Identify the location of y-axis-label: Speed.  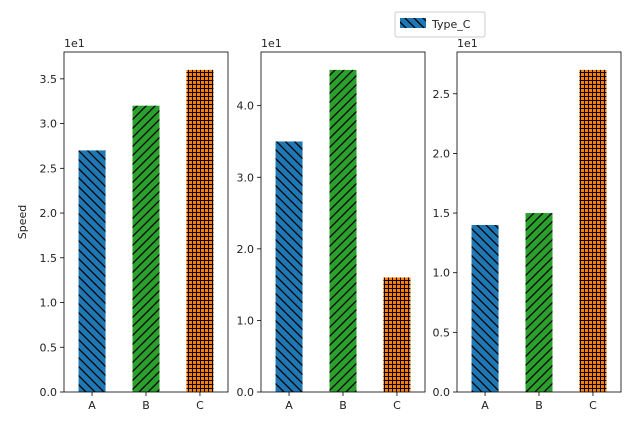
(22, 222).